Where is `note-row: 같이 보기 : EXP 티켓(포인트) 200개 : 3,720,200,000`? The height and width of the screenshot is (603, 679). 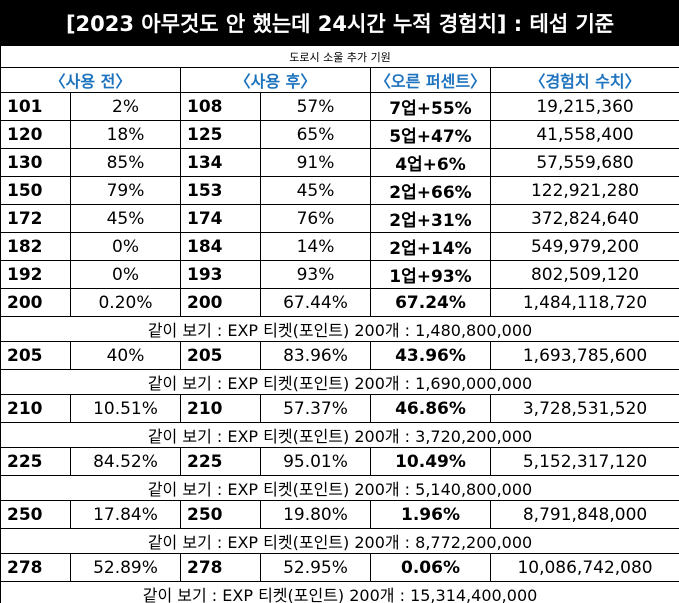 note-row: 같이 보기 : EXP 티켓(포인트) 200개 : 3,720,200,000 is located at coordinates (339, 435).